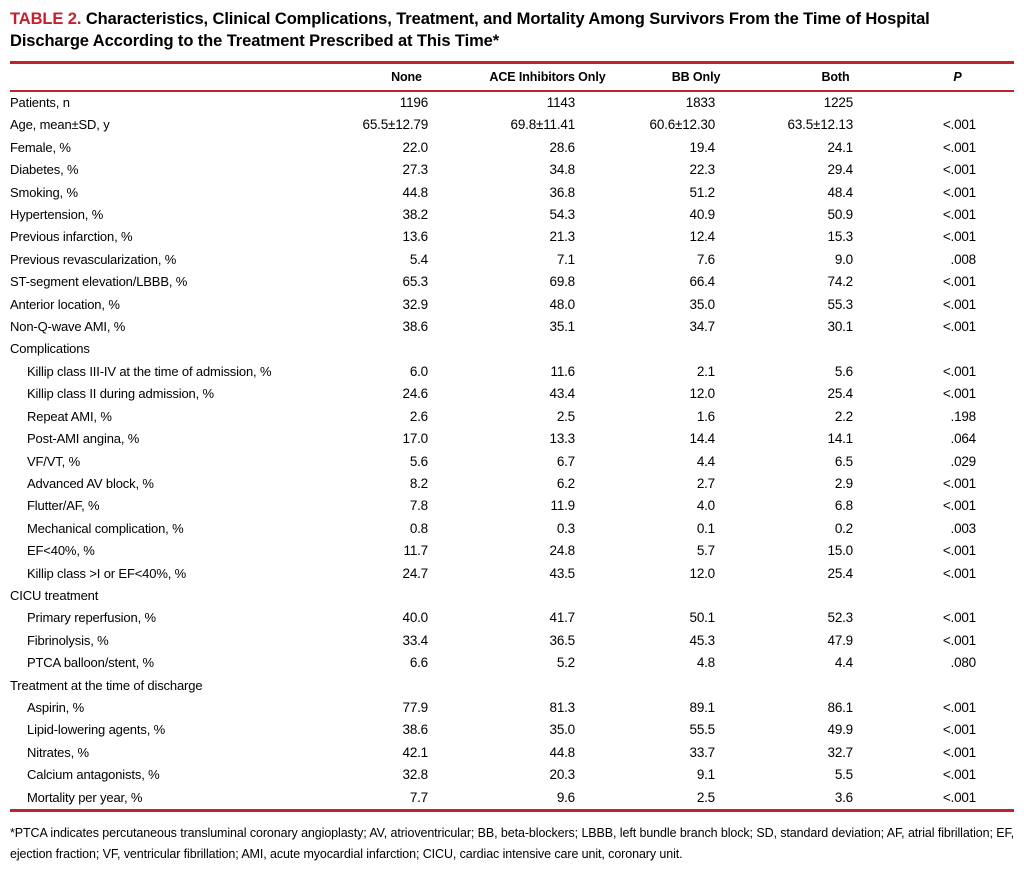 Image resolution: width=1024 pixels, height=871 pixels. What do you see at coordinates (120, 394) in the screenshot?
I see `row-label: Killip class II during admission, %` at bounding box center [120, 394].